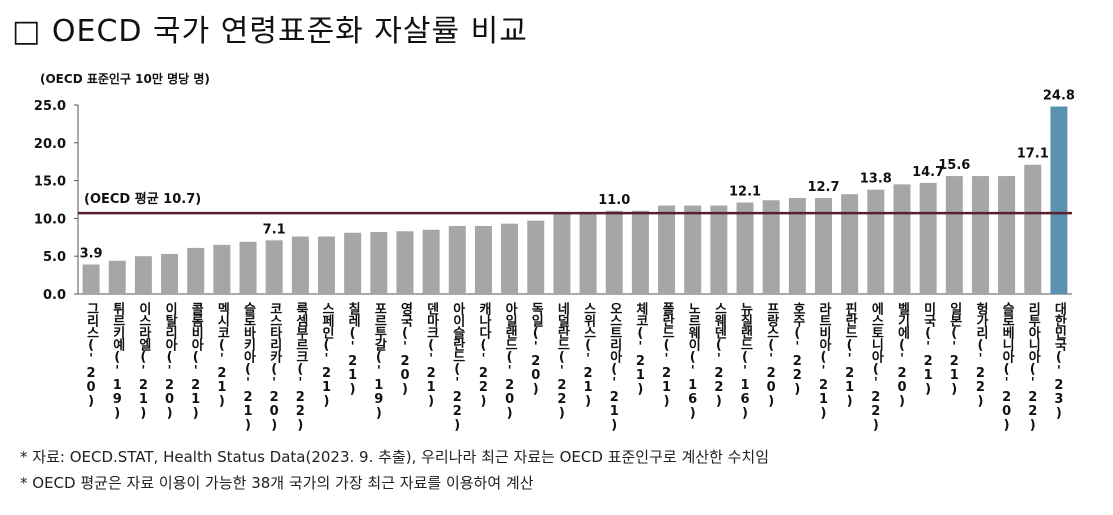  I want to click on x-tick-label: 폴란드('21), so click(666, 355).